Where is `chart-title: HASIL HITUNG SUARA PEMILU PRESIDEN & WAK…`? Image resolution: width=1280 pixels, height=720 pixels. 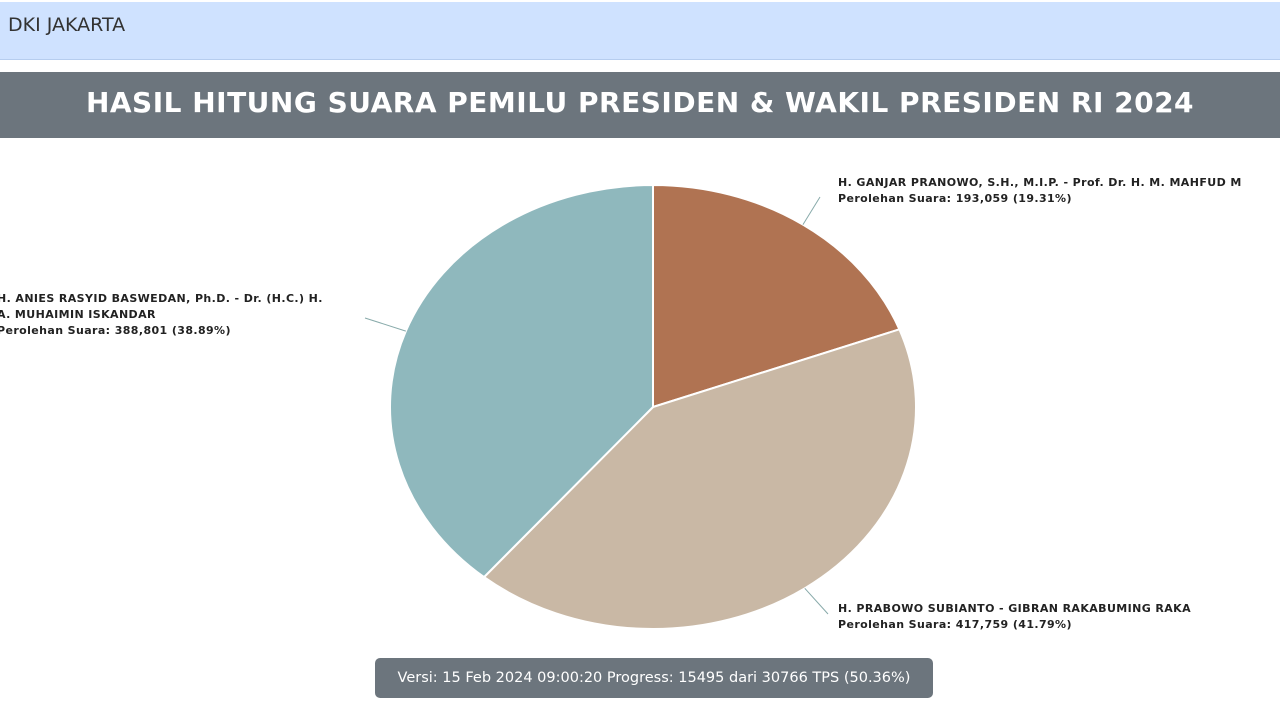
chart-title: HASIL HITUNG SUARA PEMILU PRESIDEN & WAK… is located at coordinates (640, 105).